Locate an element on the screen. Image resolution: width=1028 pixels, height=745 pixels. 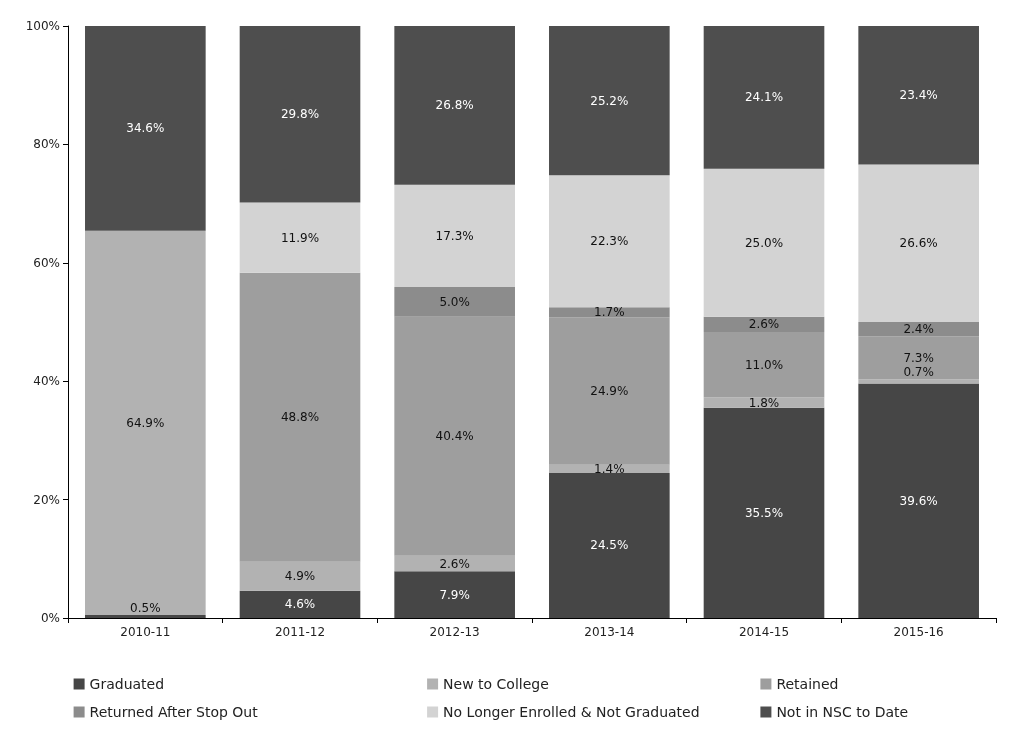
data-label: 11.0% is located at coordinates (764, 364).